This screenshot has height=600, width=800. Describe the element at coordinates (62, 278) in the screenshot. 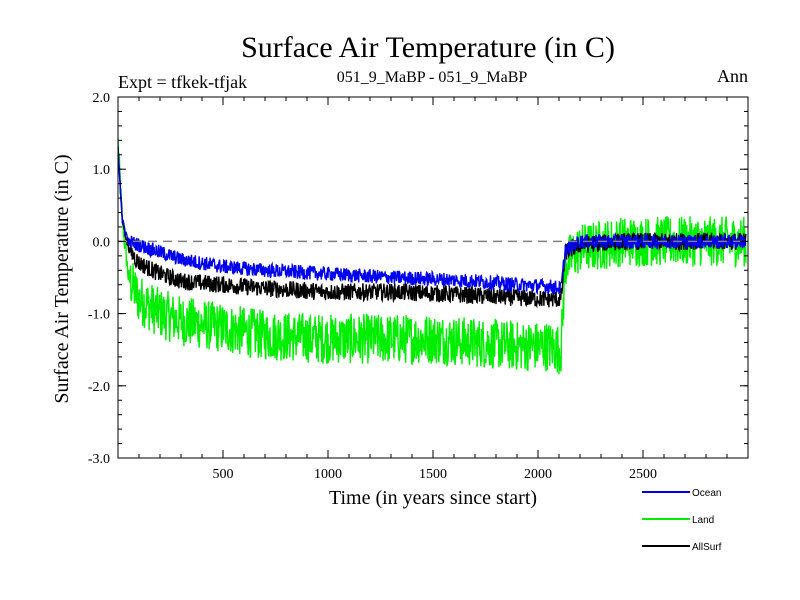

I see `y-axis-label: Surface Air Temperature (in C)` at that location.